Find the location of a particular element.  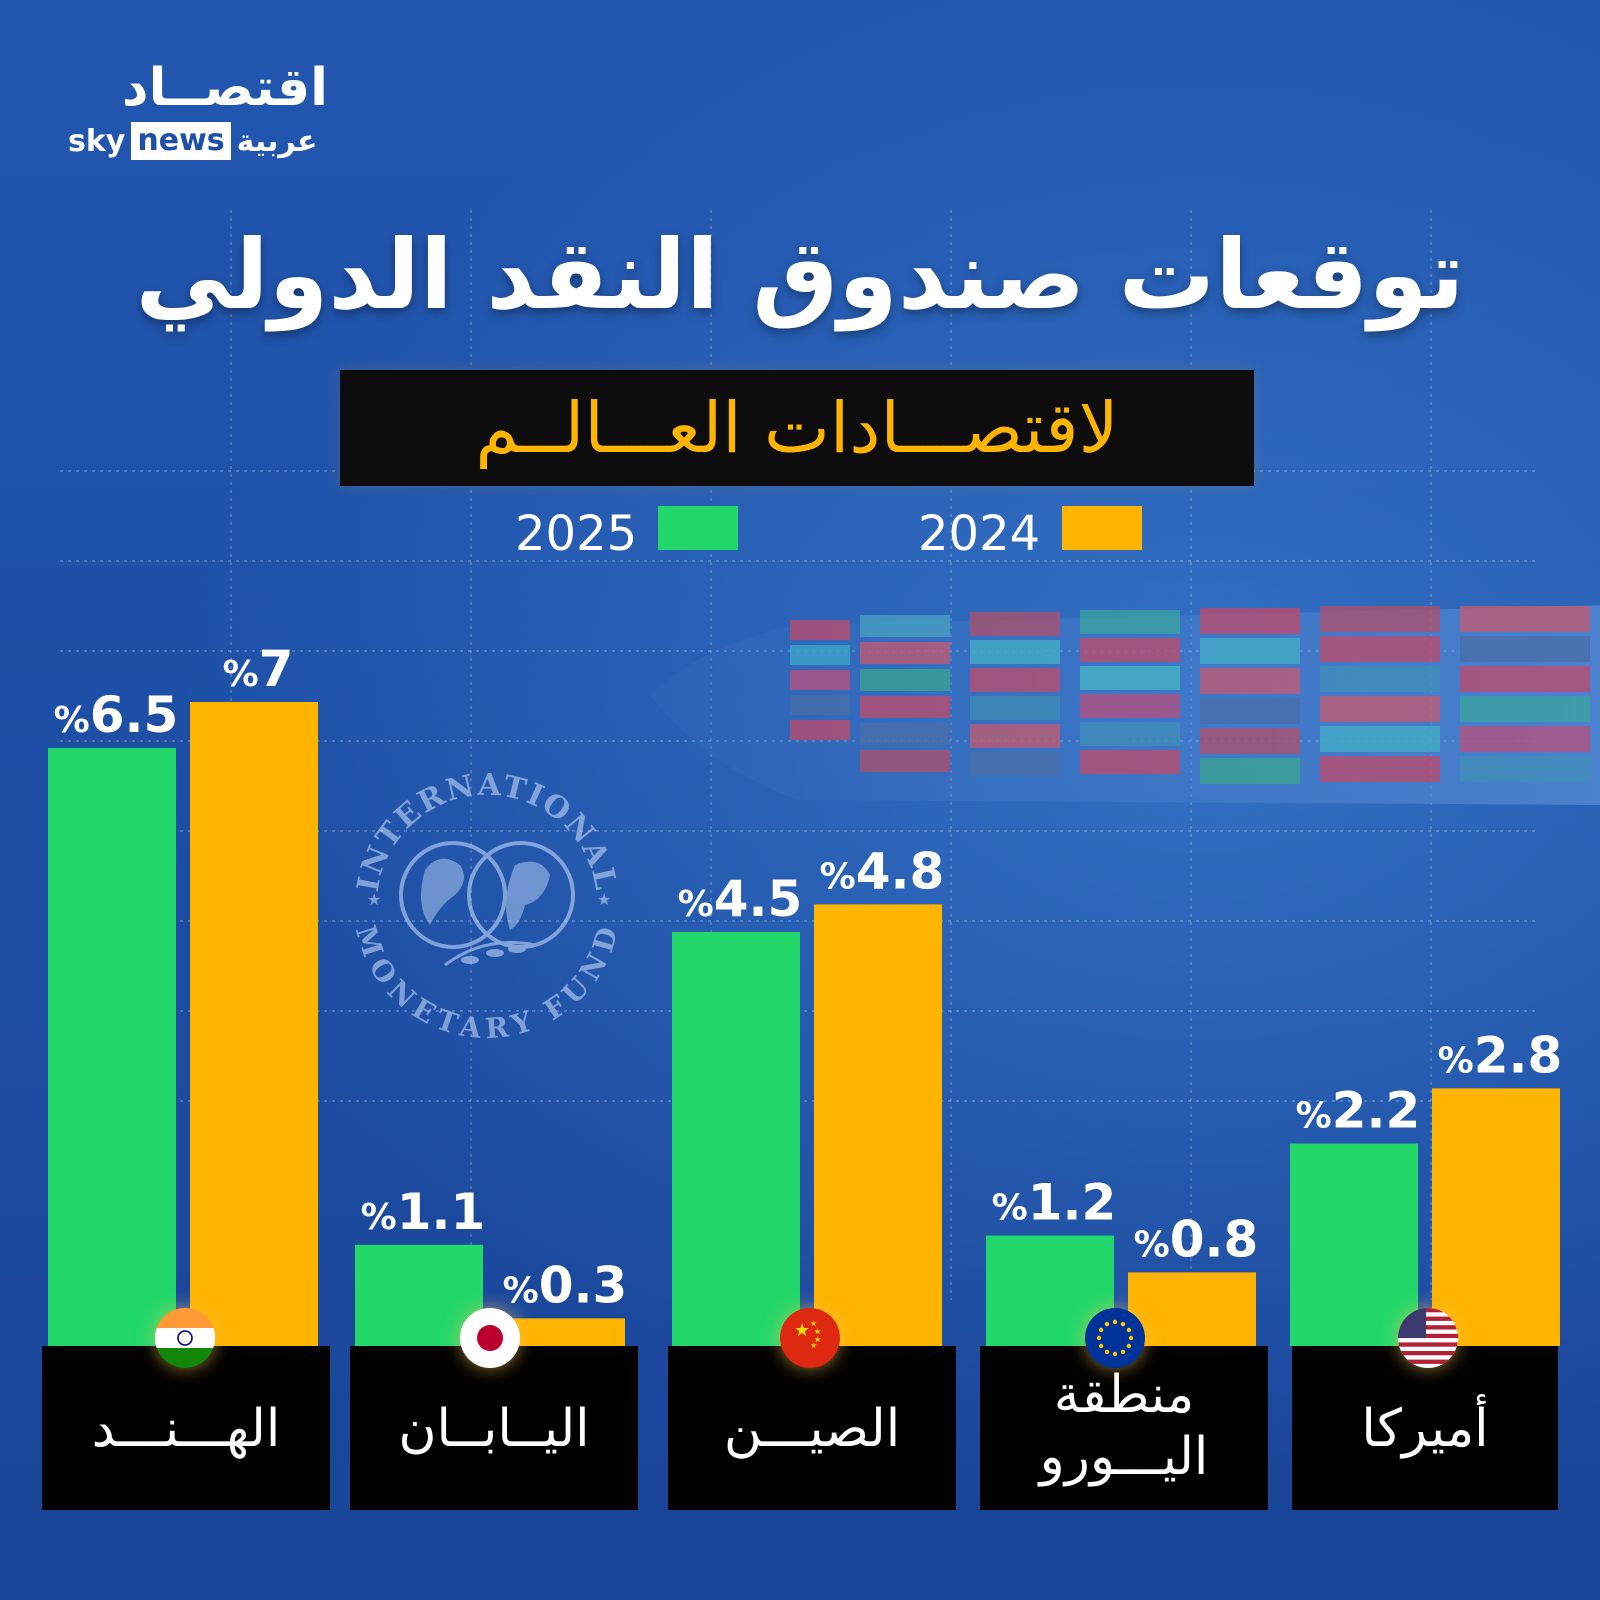

china-flag-icon: ★ ★ ★ ★ ★ is located at coordinates (810, 1338).